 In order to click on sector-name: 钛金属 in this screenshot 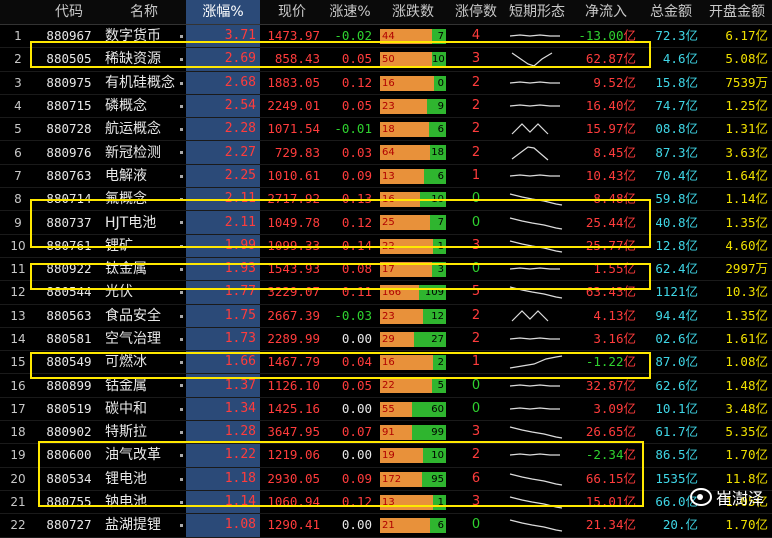, I will do `click(144, 269)`.